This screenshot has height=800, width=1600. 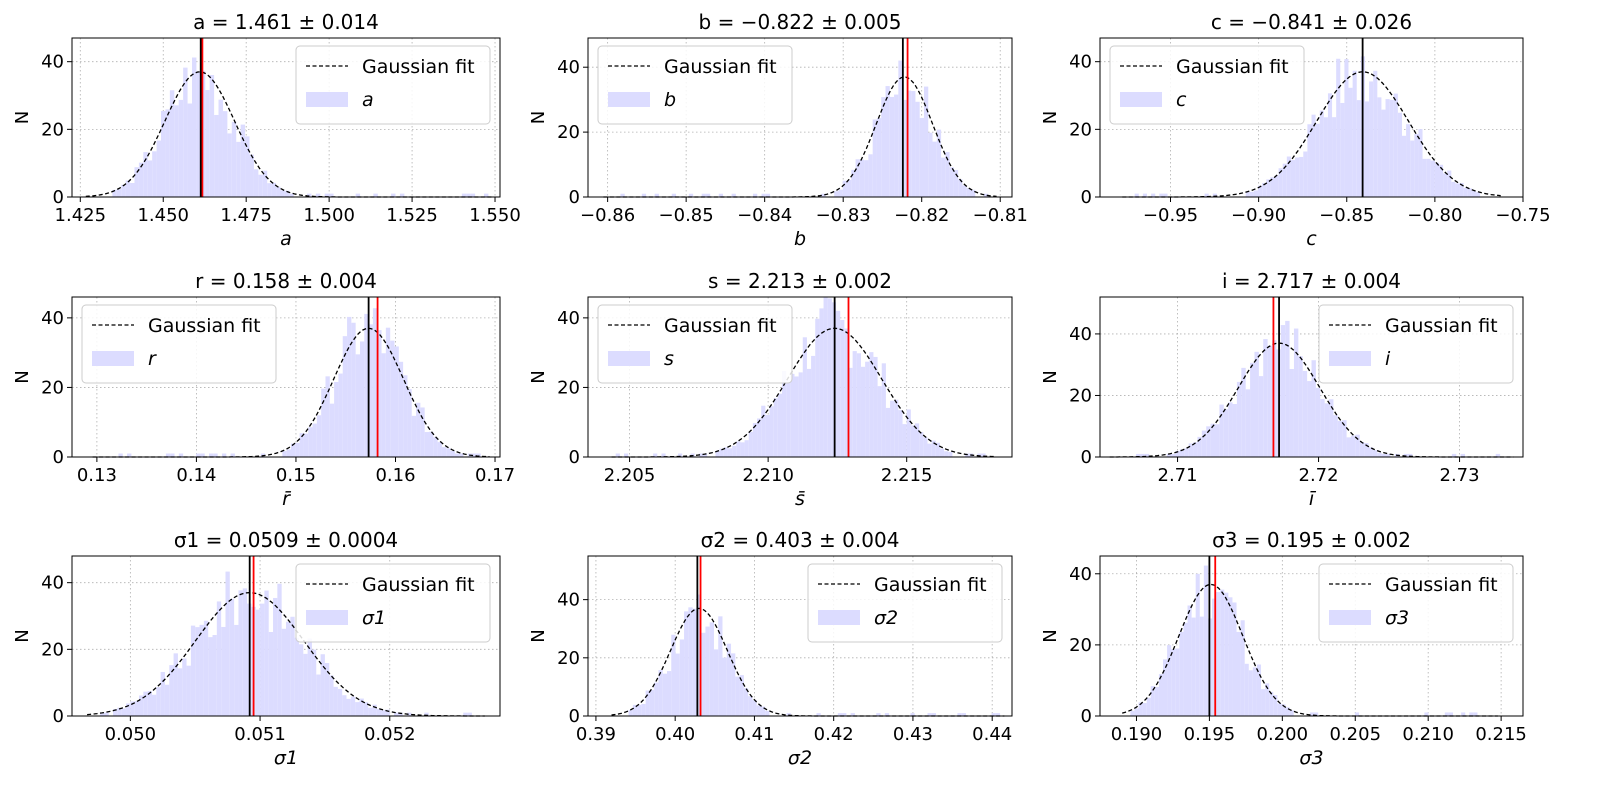 I want to click on subplot-title: i = 2.717 ± 0.004, so click(x=1311, y=281).